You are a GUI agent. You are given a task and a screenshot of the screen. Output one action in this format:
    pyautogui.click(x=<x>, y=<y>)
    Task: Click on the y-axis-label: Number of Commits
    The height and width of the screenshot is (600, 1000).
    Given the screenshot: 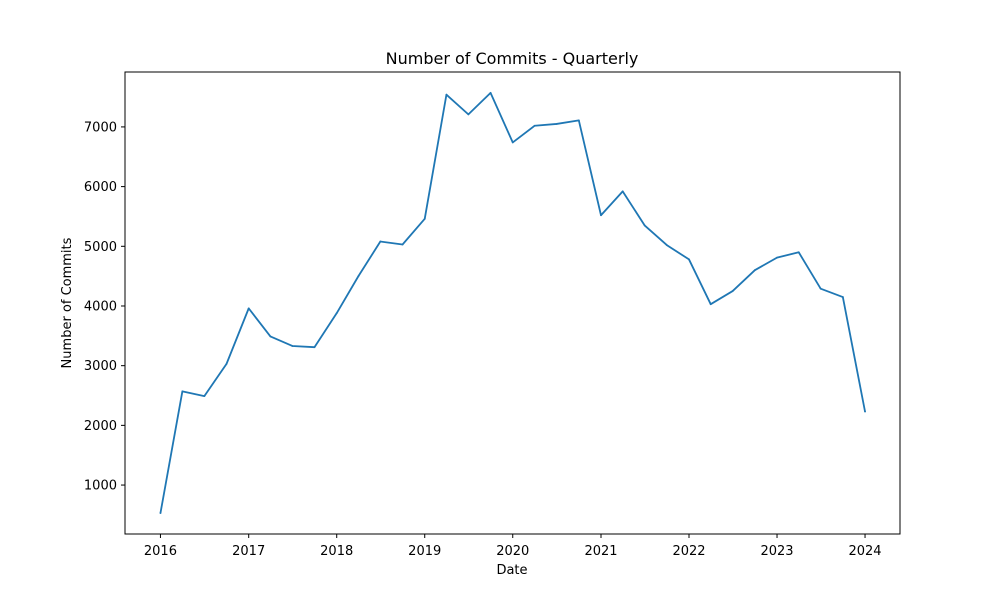 What is the action you would take?
    pyautogui.click(x=67, y=302)
    